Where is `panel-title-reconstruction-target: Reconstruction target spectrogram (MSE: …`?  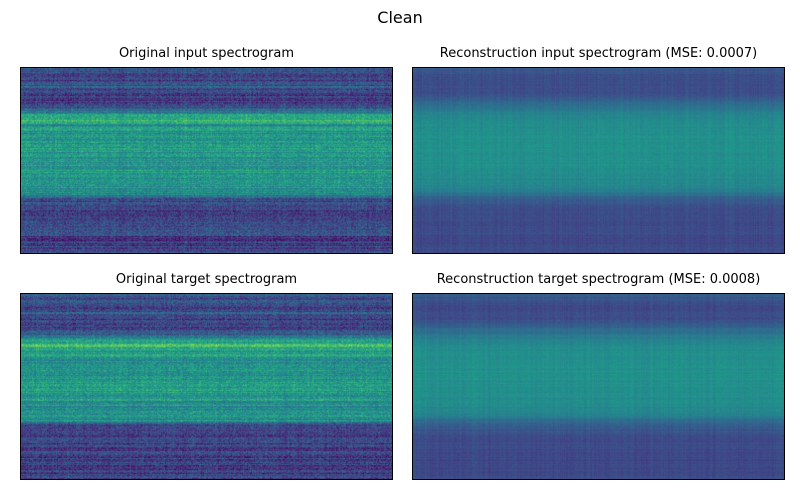 panel-title-reconstruction-target: Reconstruction target spectrogram (MSE: … is located at coordinates (598, 279).